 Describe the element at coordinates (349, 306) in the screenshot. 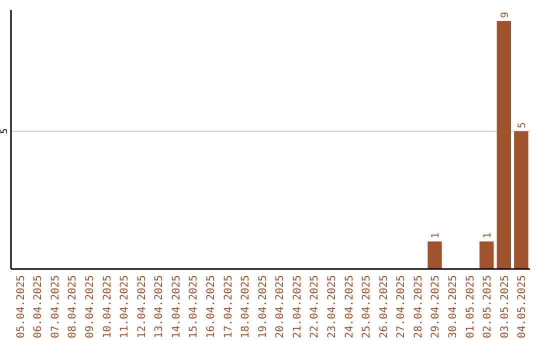

I see `x-tick-label: 24.04.2025` at that location.